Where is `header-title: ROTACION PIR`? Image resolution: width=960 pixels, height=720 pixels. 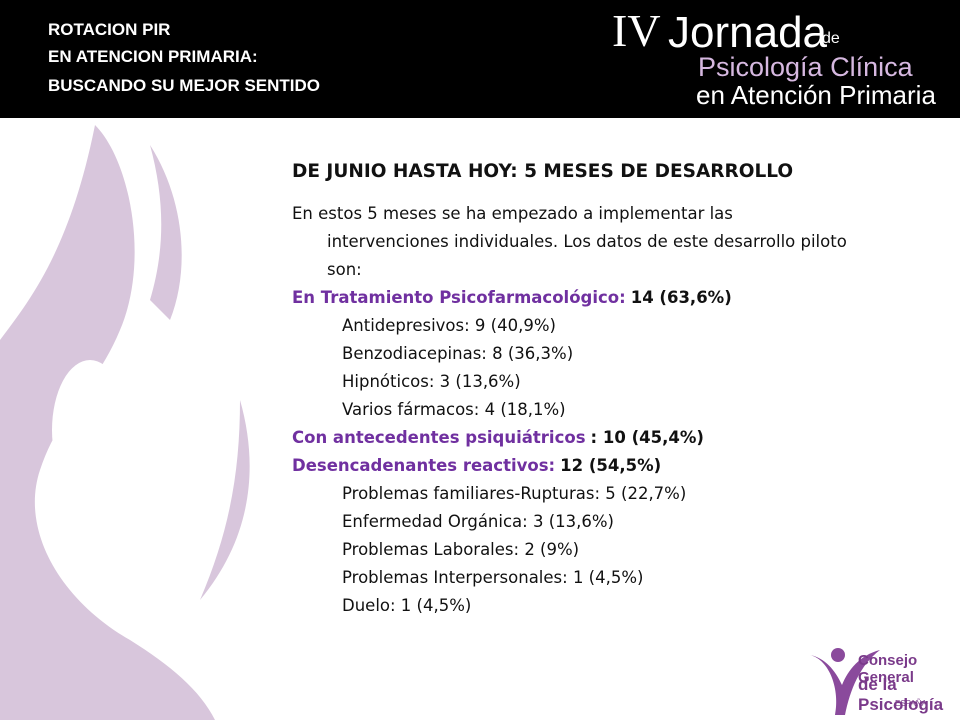
header-title: ROTACION PIR is located at coordinates (109, 29).